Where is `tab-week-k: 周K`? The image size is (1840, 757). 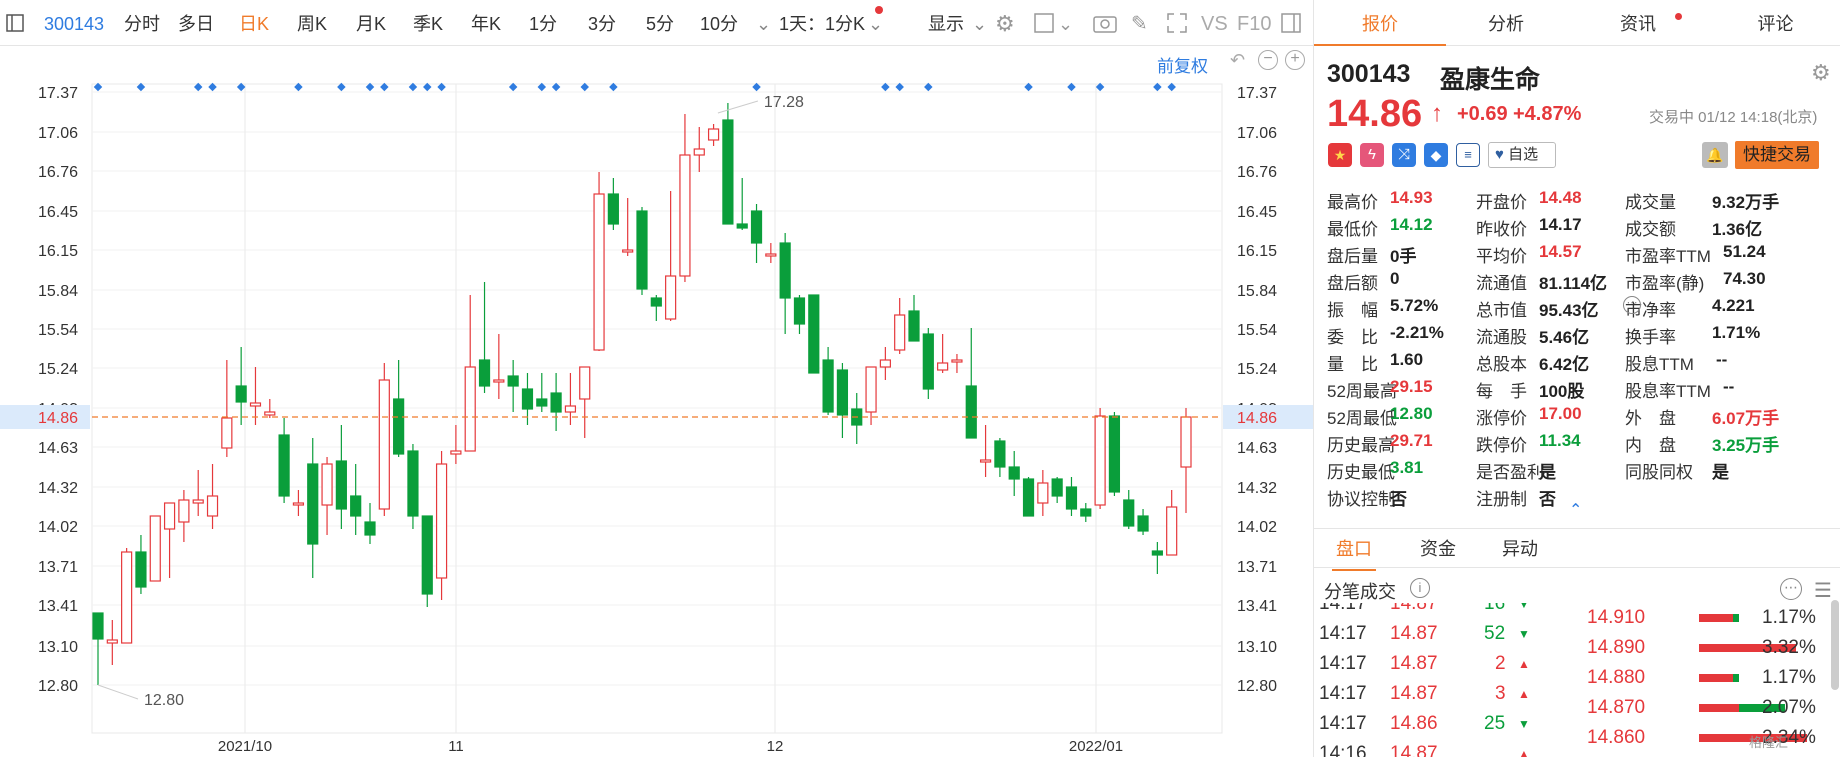
tab-week-k: 周K is located at coordinates (312, 24).